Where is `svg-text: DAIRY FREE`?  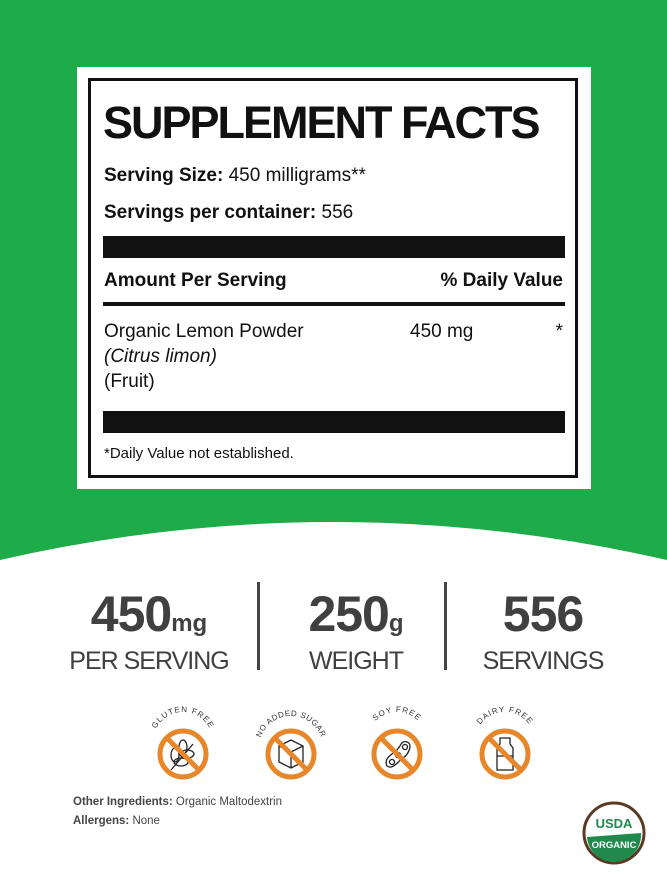 svg-text: DAIRY FREE is located at coordinates (505, 715).